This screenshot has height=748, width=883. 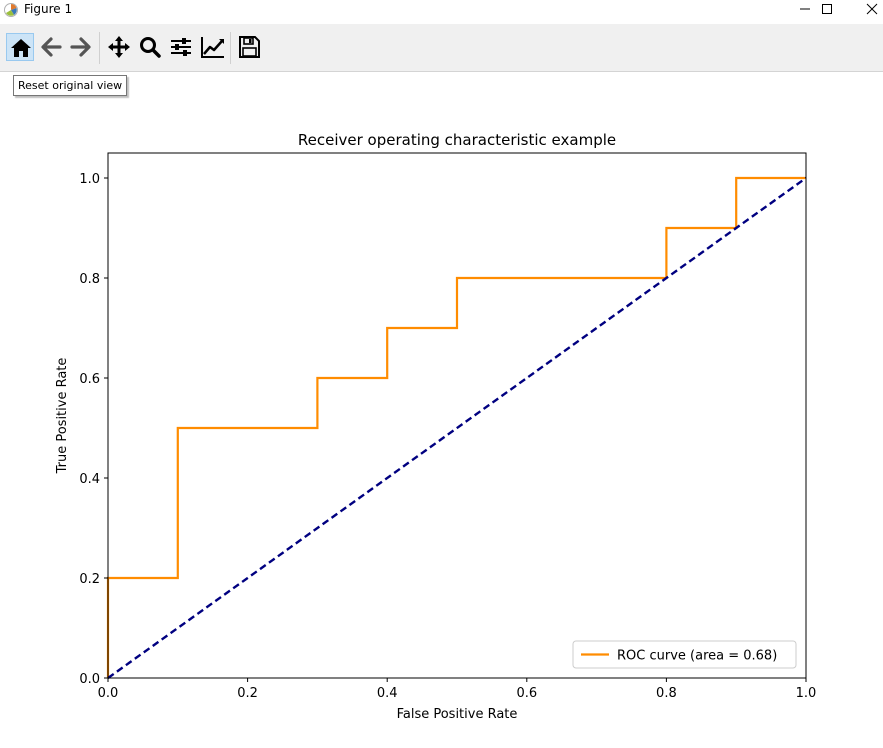 I want to click on minimize-button, so click(x=805, y=11).